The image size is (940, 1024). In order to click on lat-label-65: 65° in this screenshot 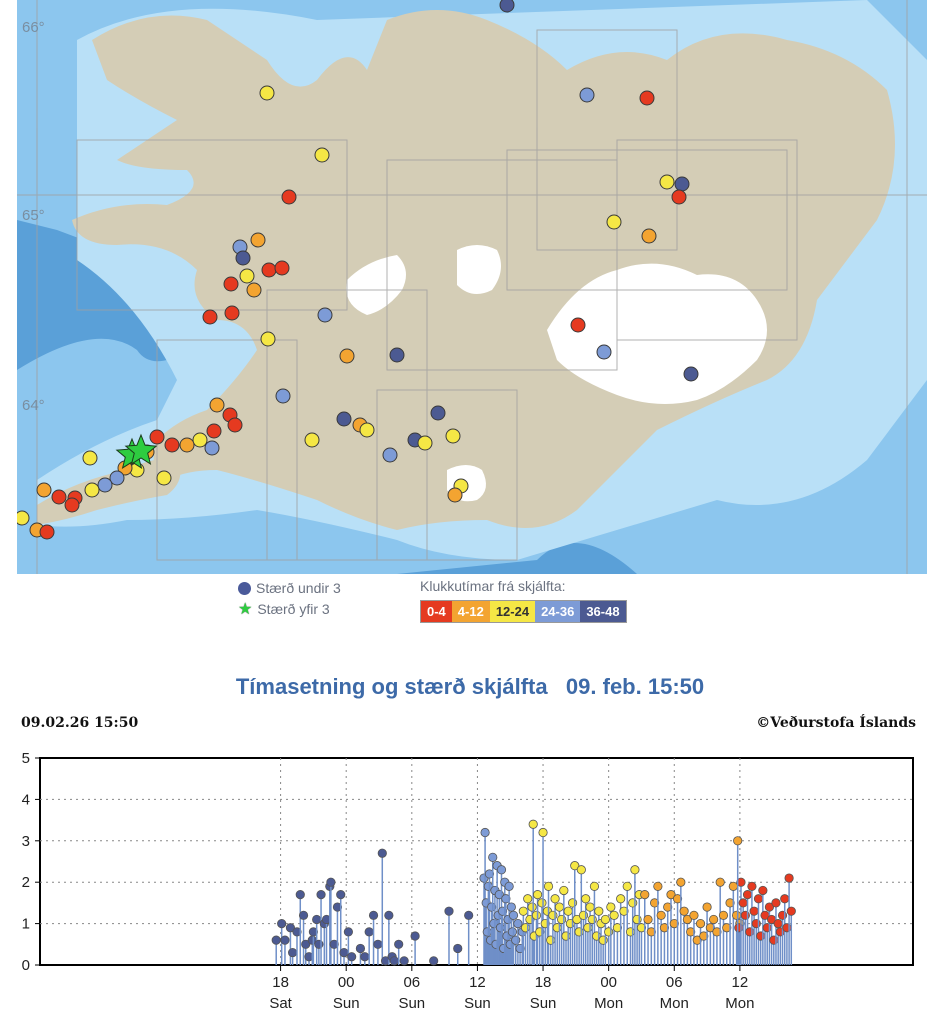, I will do `click(33, 215)`.